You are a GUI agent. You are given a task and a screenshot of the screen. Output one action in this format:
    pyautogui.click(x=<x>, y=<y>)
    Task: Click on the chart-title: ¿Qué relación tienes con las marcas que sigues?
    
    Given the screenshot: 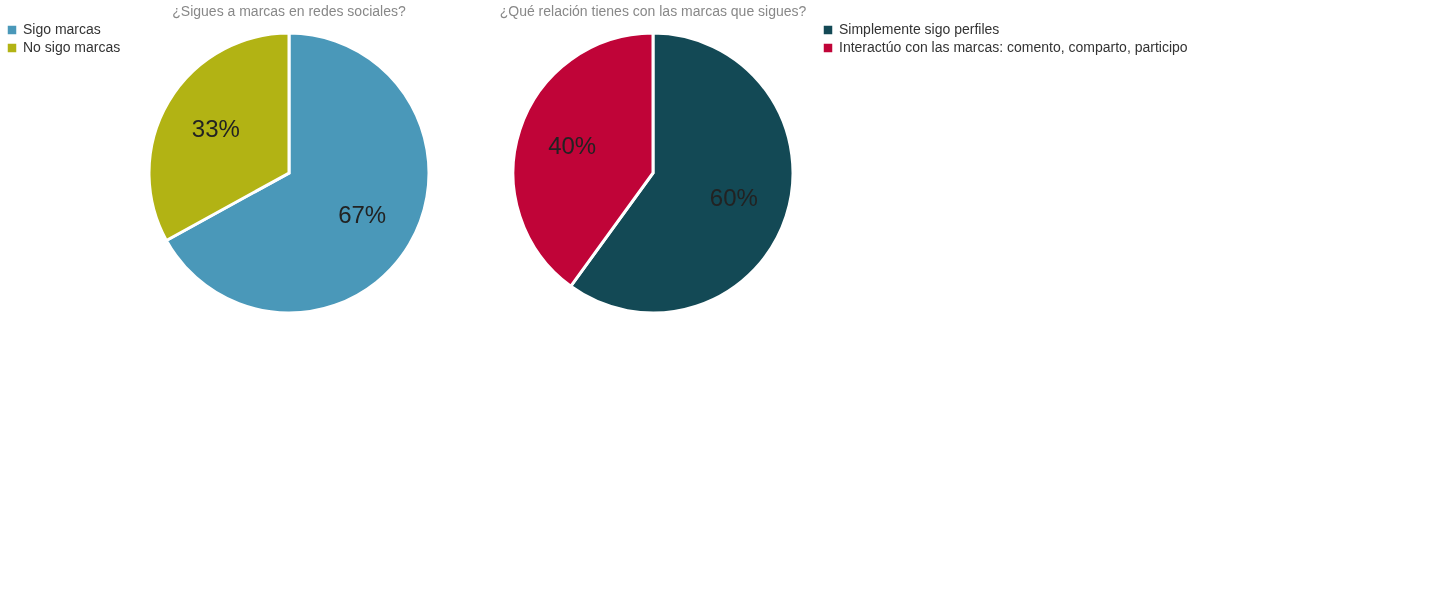 What is the action you would take?
    pyautogui.click(x=653, y=11)
    